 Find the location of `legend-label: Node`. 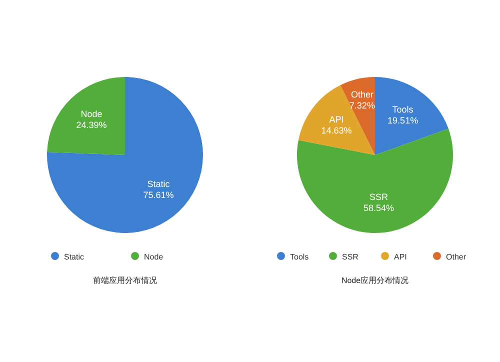

legend-label: Node is located at coordinates (154, 257).